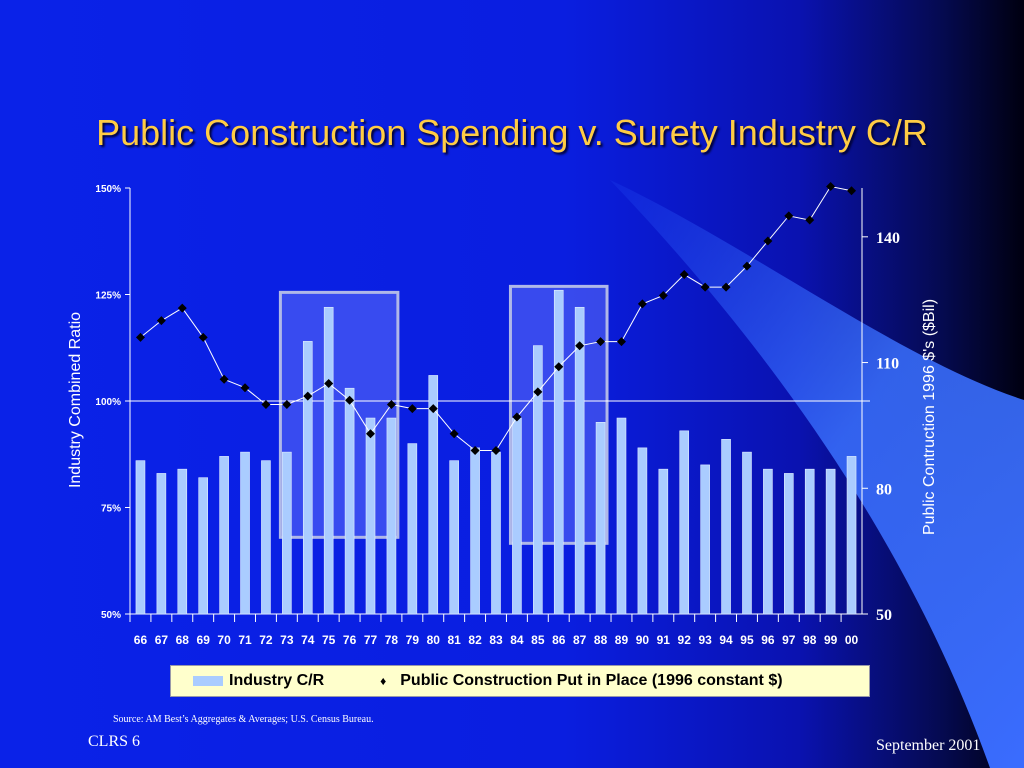  What do you see at coordinates (245, 640) in the screenshot?
I see `x-tick-label: 71` at bounding box center [245, 640].